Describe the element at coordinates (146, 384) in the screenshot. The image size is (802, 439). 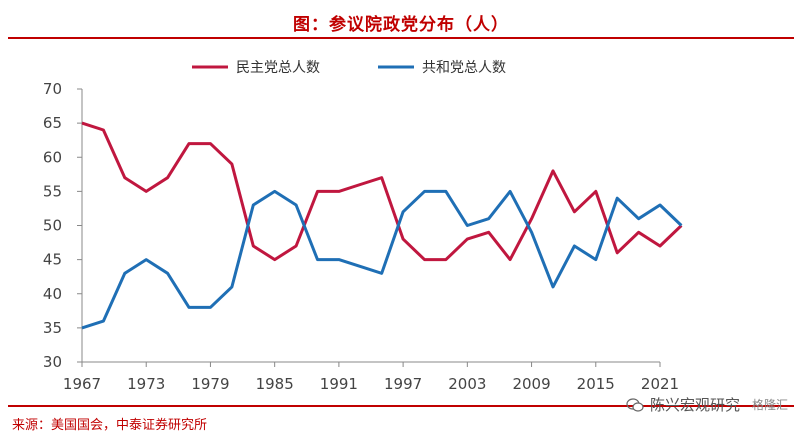
I see `x-tick-label: 1973` at that location.